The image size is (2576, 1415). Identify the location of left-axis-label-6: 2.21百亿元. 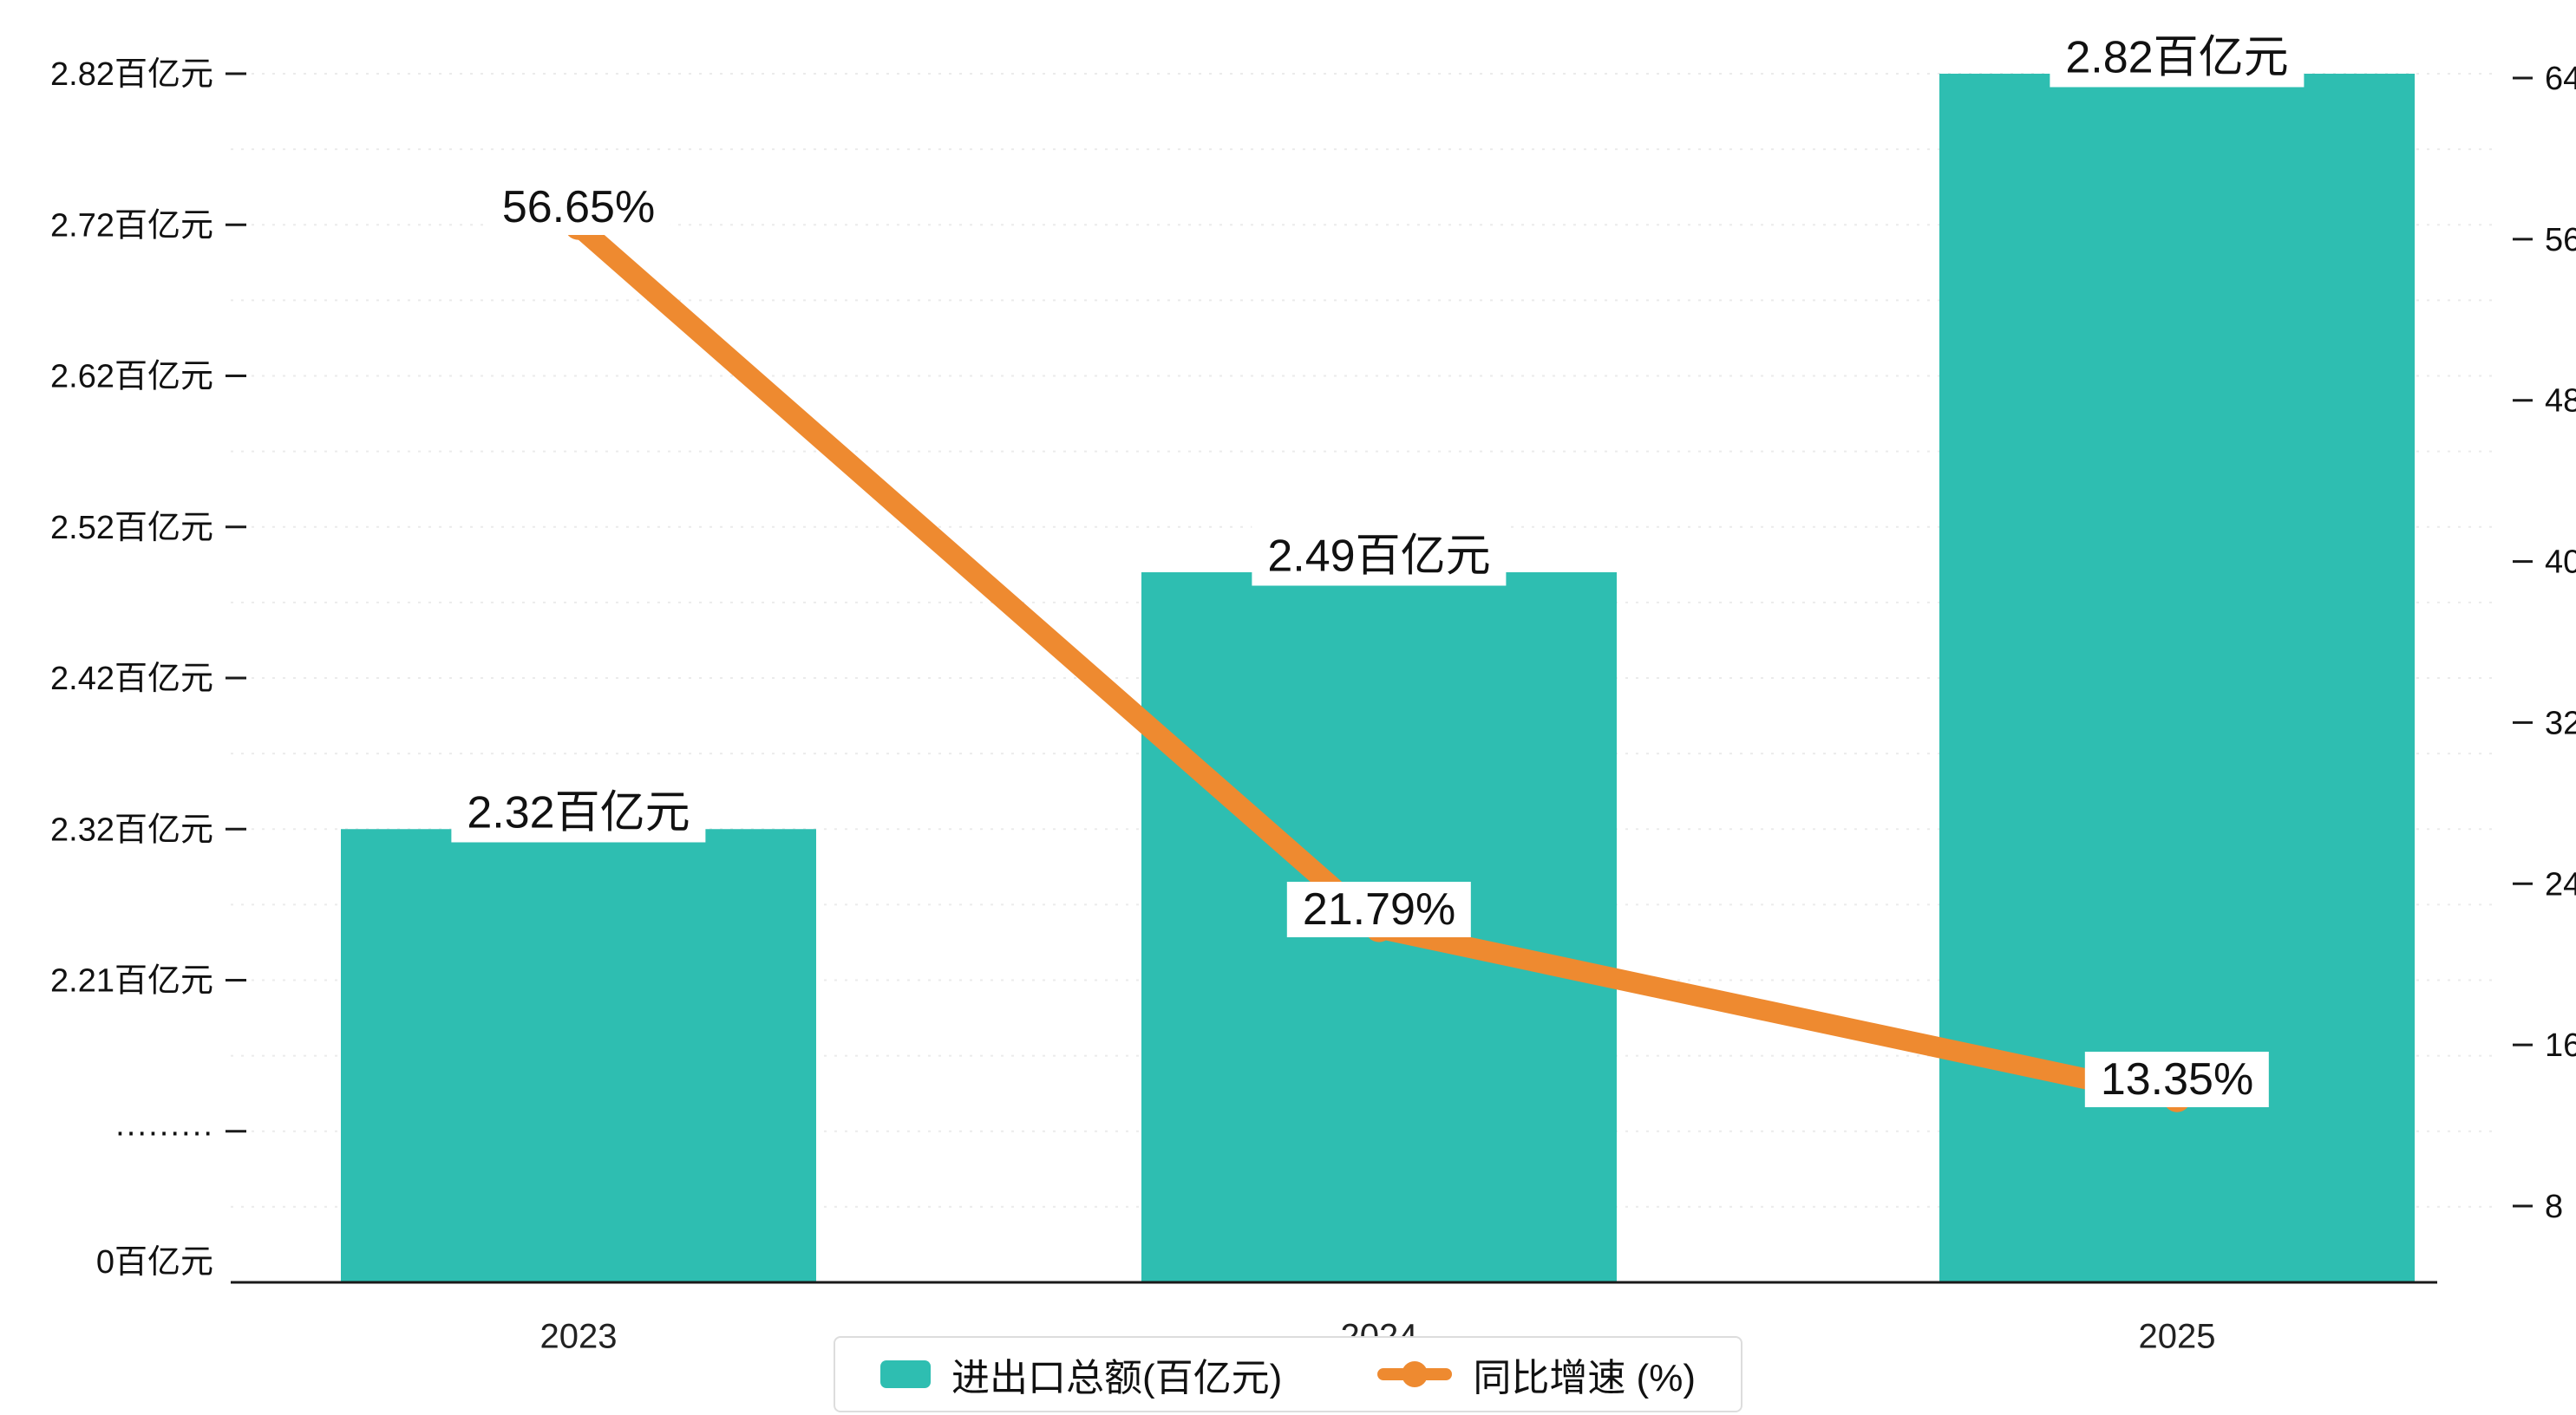
(131, 981).